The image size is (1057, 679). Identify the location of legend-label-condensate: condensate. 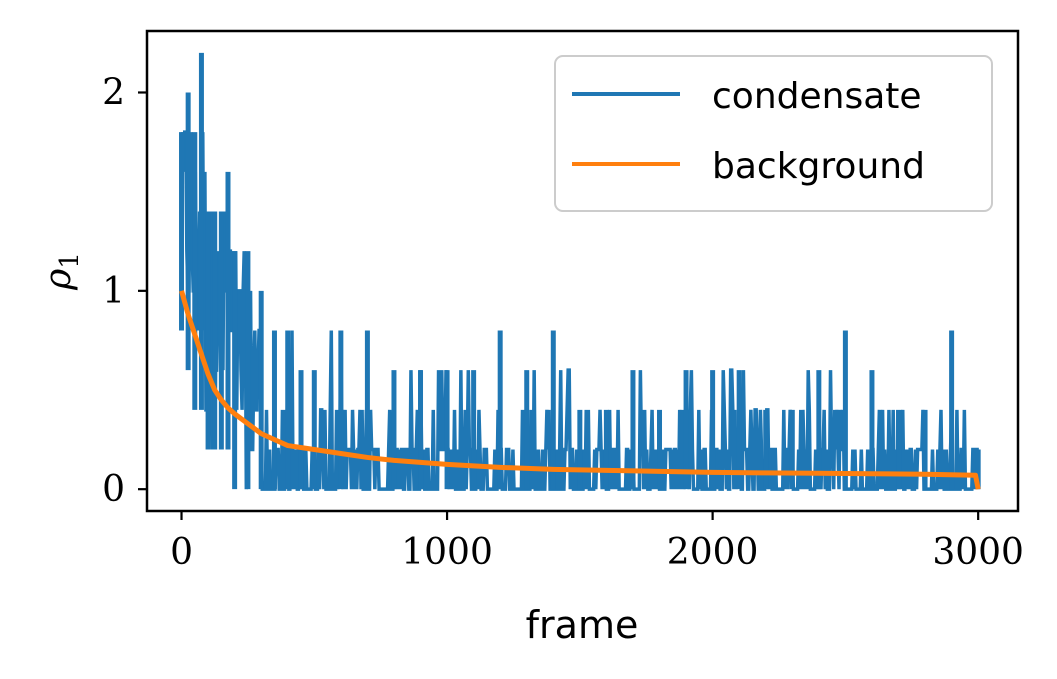
(817, 96).